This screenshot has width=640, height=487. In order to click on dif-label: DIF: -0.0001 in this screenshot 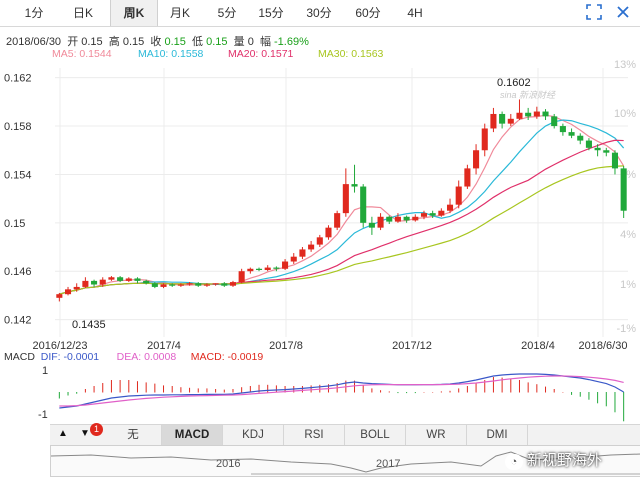, I will do `click(70, 357)`.